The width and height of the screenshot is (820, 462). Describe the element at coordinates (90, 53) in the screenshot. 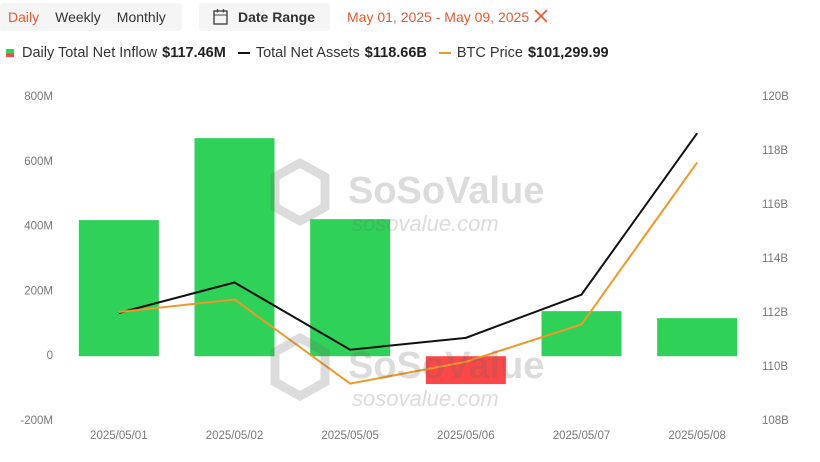

I see `legend-label: Daily Total Net Inflow` at that location.